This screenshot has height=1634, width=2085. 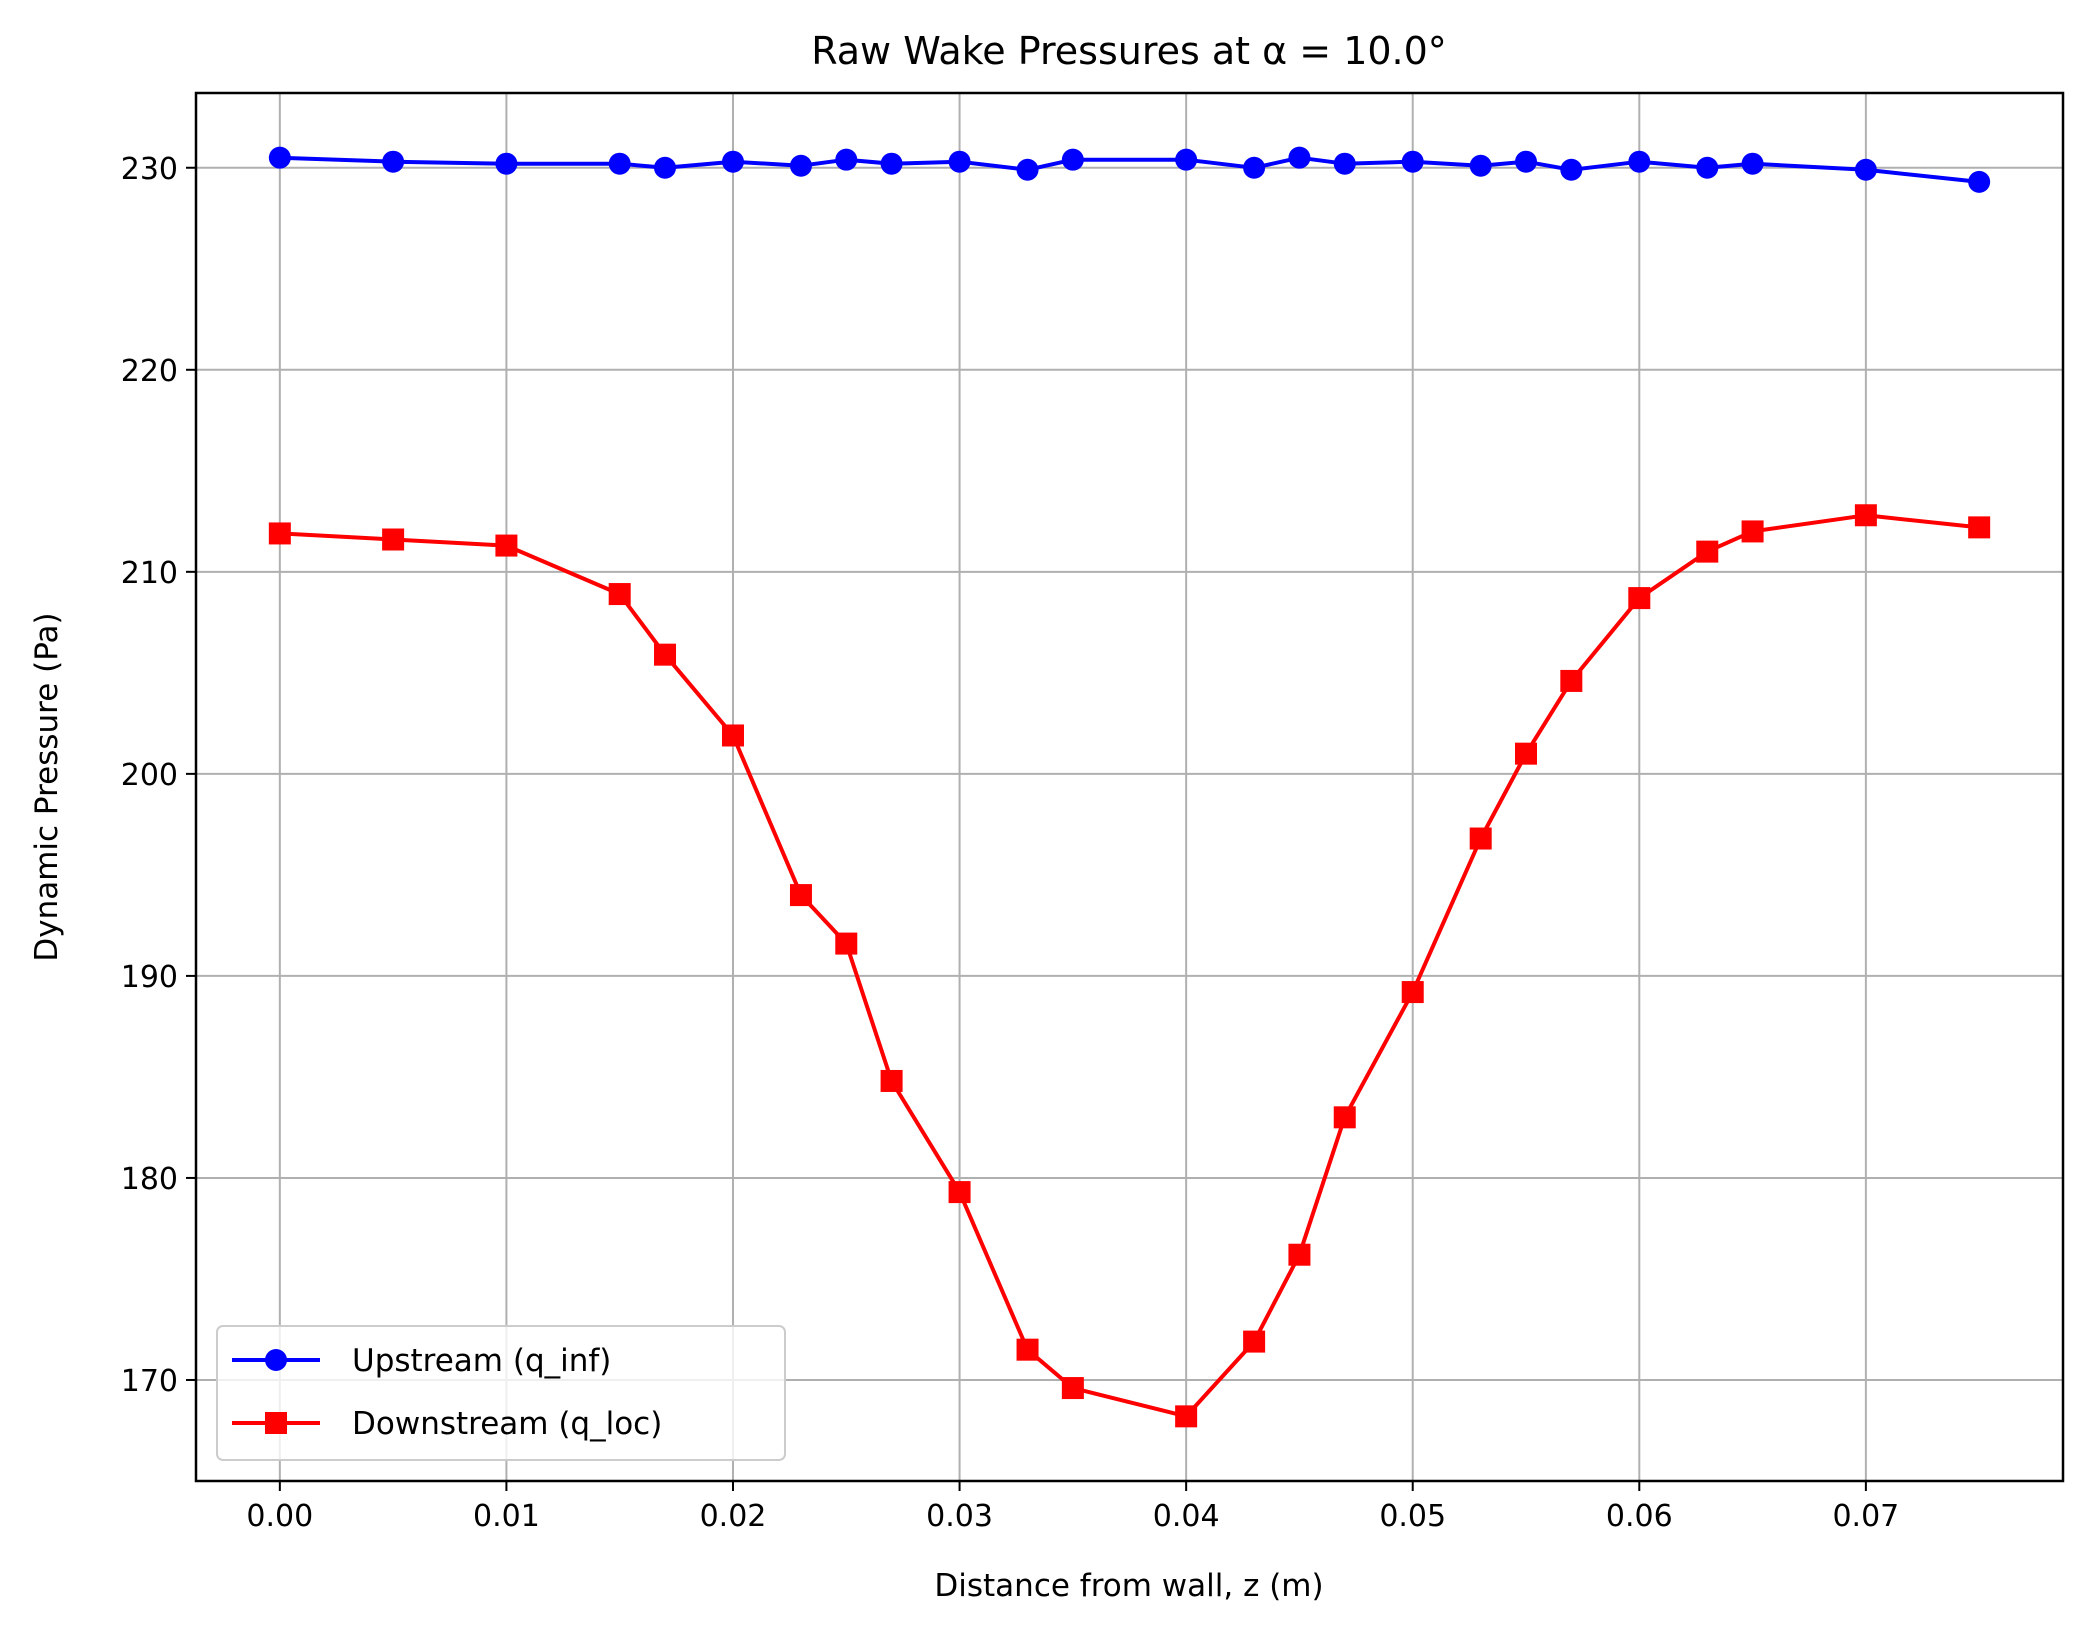 I want to click on legend-label-upstream: Upstream (q_inf), so click(x=481, y=1361).